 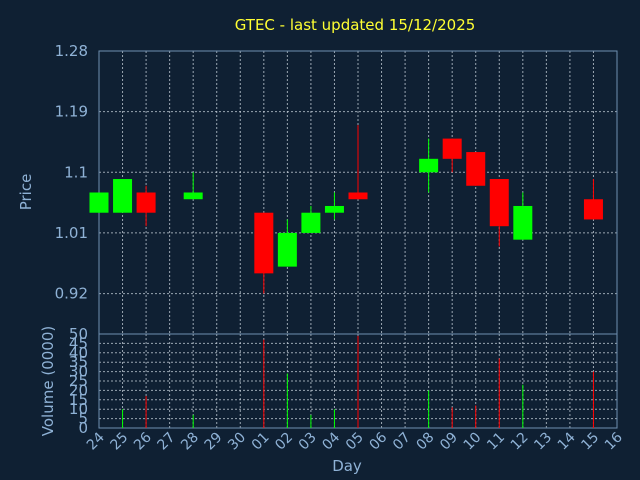 I want to click on day-tick-label: 26, so click(x=143, y=441).